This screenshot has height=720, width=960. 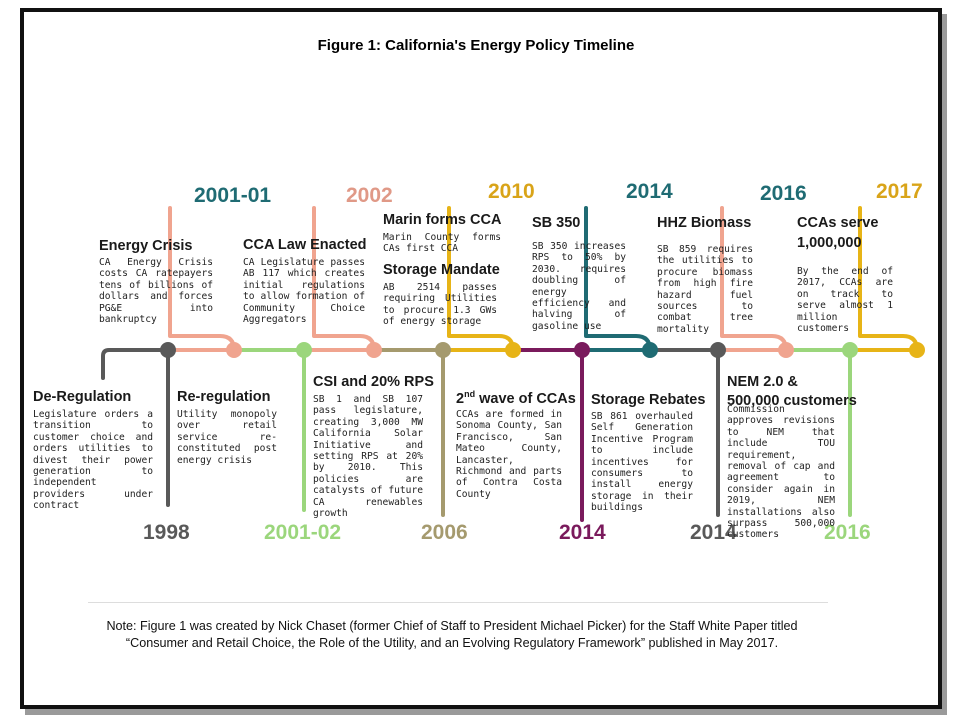 I want to click on node-2017, so click(x=917, y=350).